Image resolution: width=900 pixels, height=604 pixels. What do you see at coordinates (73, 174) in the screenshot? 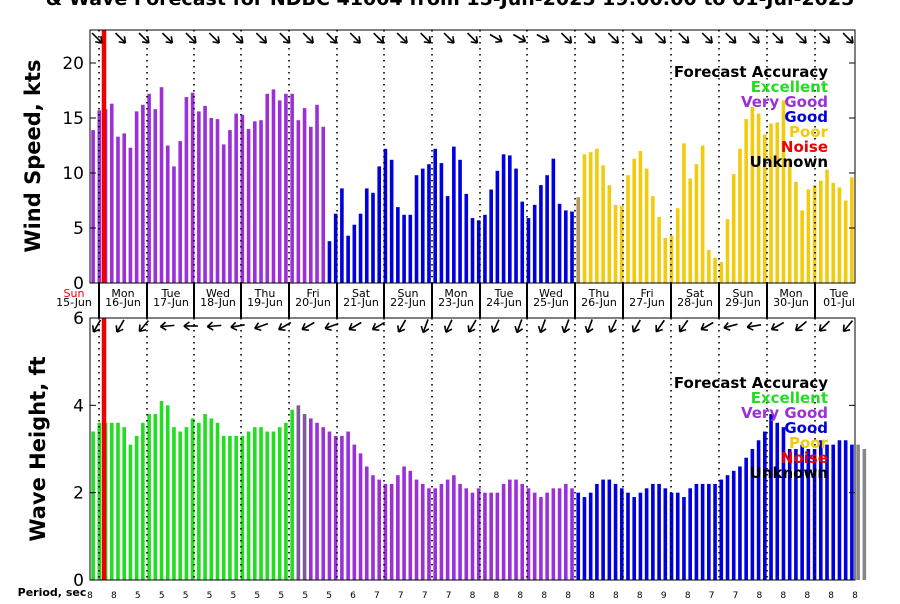
I see `y-tick-label: 10` at bounding box center [73, 174].